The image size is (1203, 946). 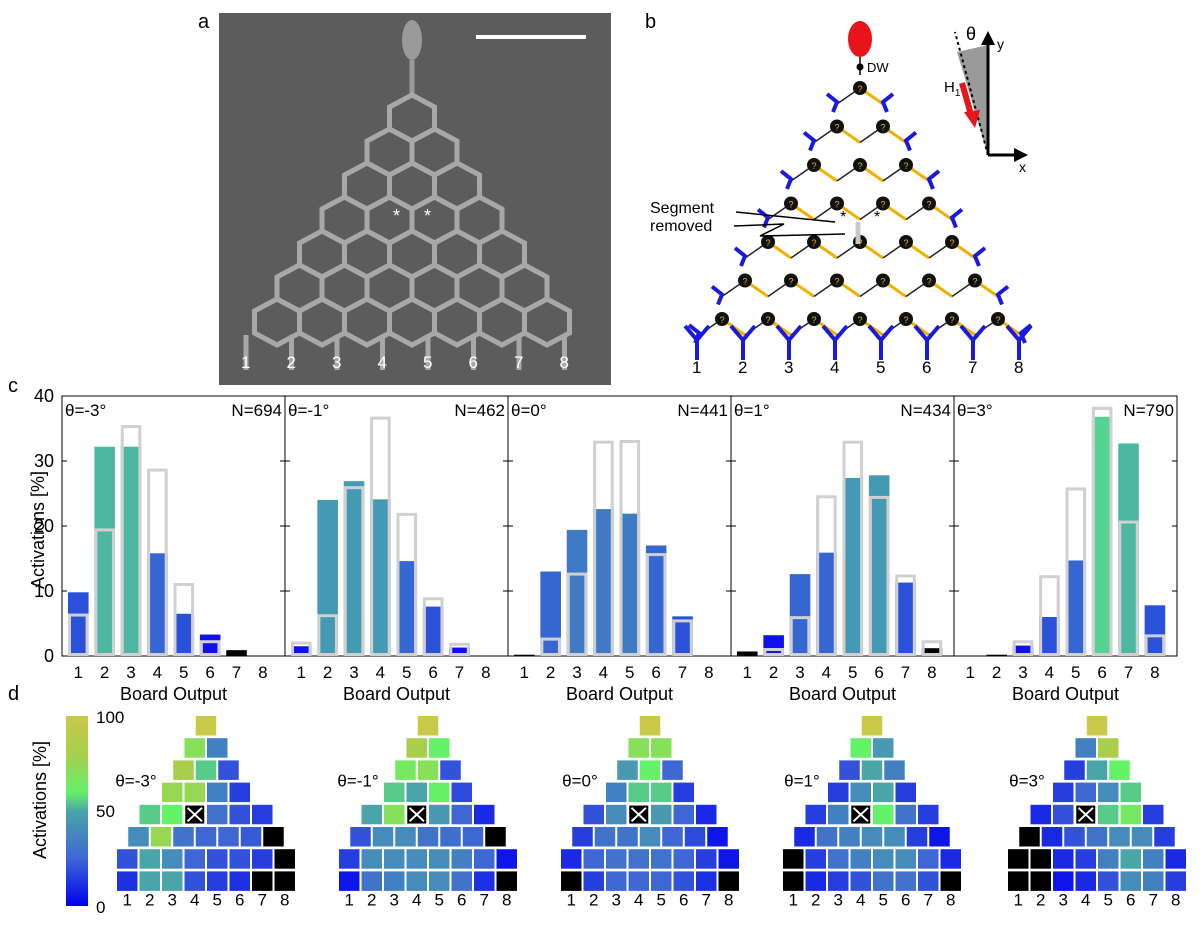 What do you see at coordinates (1130, 900) in the screenshot?
I see `map-x-label: 6` at bounding box center [1130, 900].